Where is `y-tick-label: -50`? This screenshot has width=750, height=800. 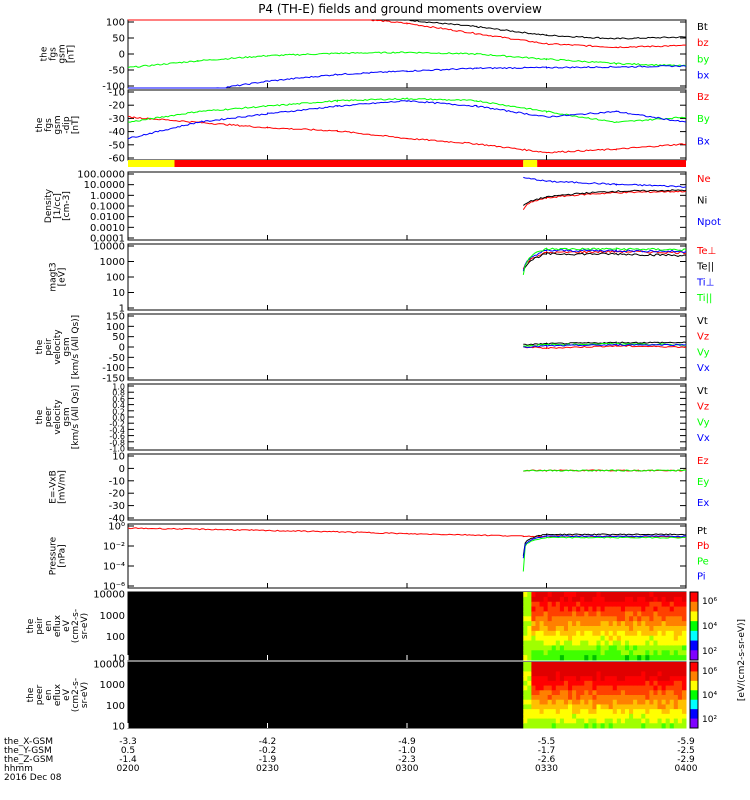
y-tick-label: -50 is located at coordinates (117, 145).